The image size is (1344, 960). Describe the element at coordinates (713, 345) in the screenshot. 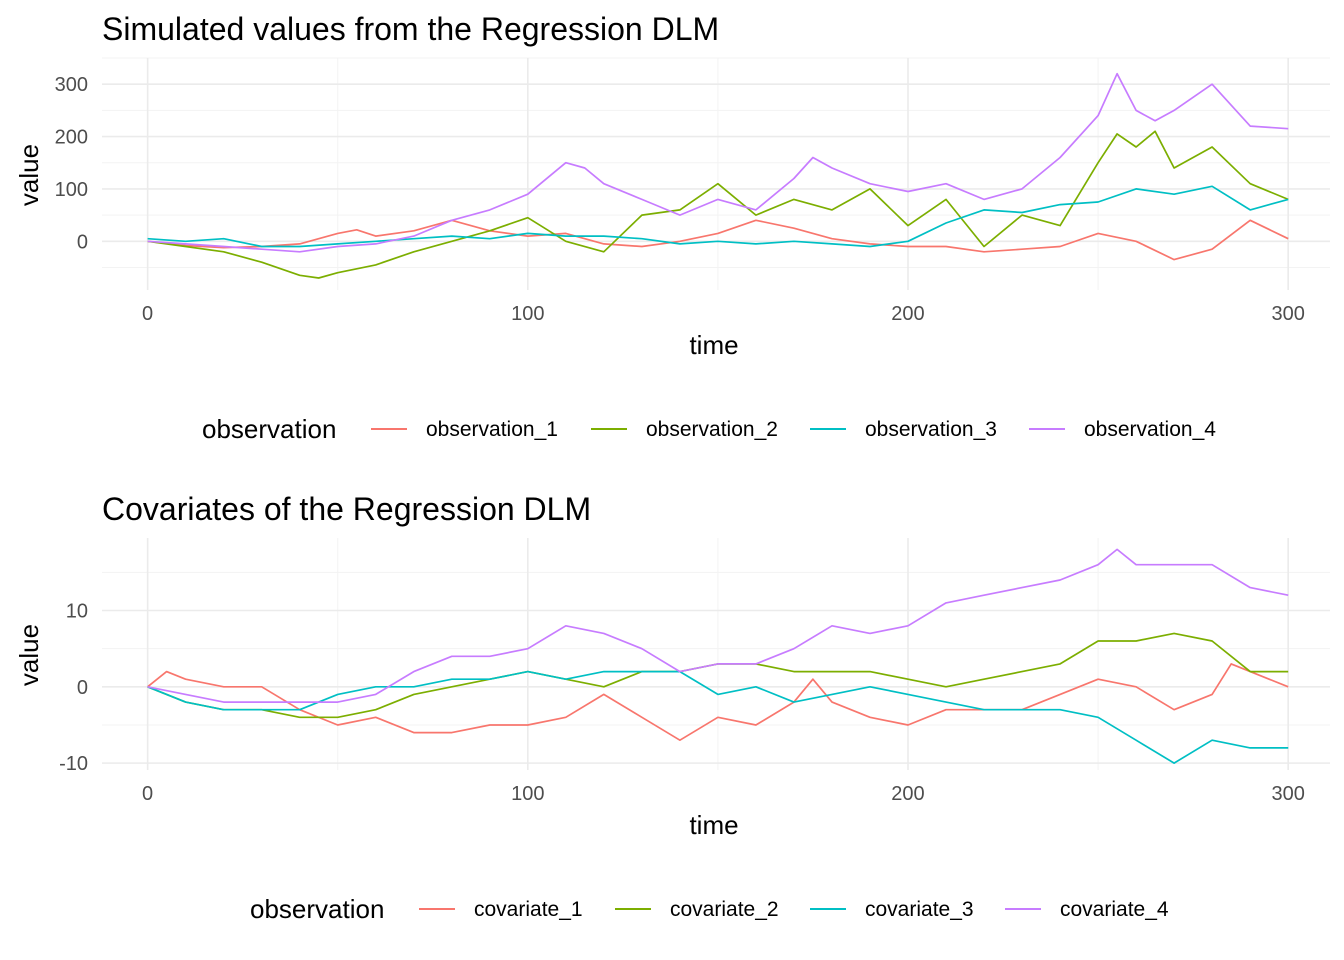

I see `chart-1-x-axis-title: time` at that location.